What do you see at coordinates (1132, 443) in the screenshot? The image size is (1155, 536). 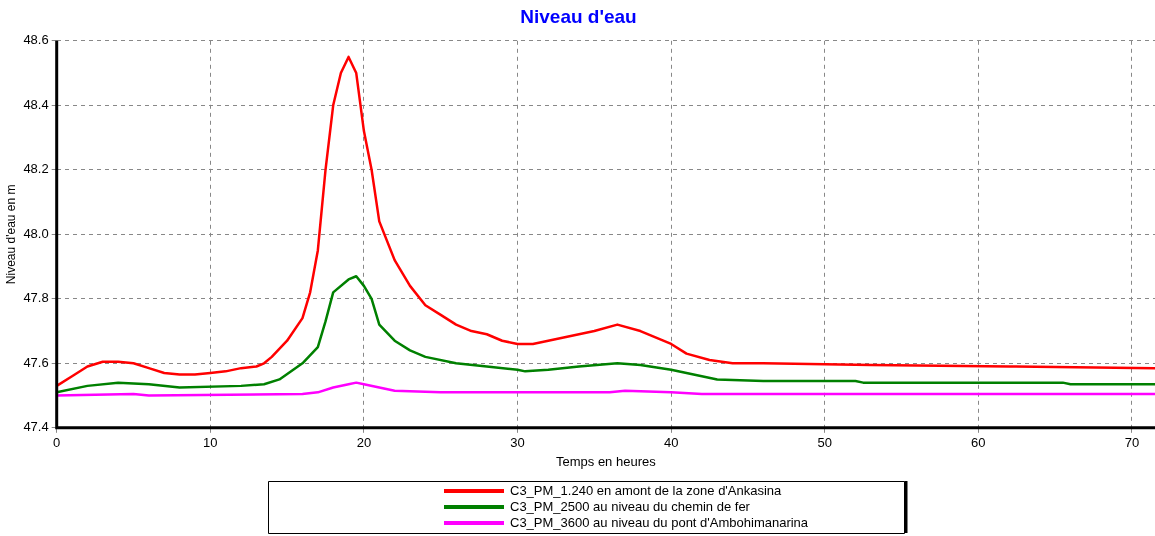 I see `x-tick-label: 70` at bounding box center [1132, 443].